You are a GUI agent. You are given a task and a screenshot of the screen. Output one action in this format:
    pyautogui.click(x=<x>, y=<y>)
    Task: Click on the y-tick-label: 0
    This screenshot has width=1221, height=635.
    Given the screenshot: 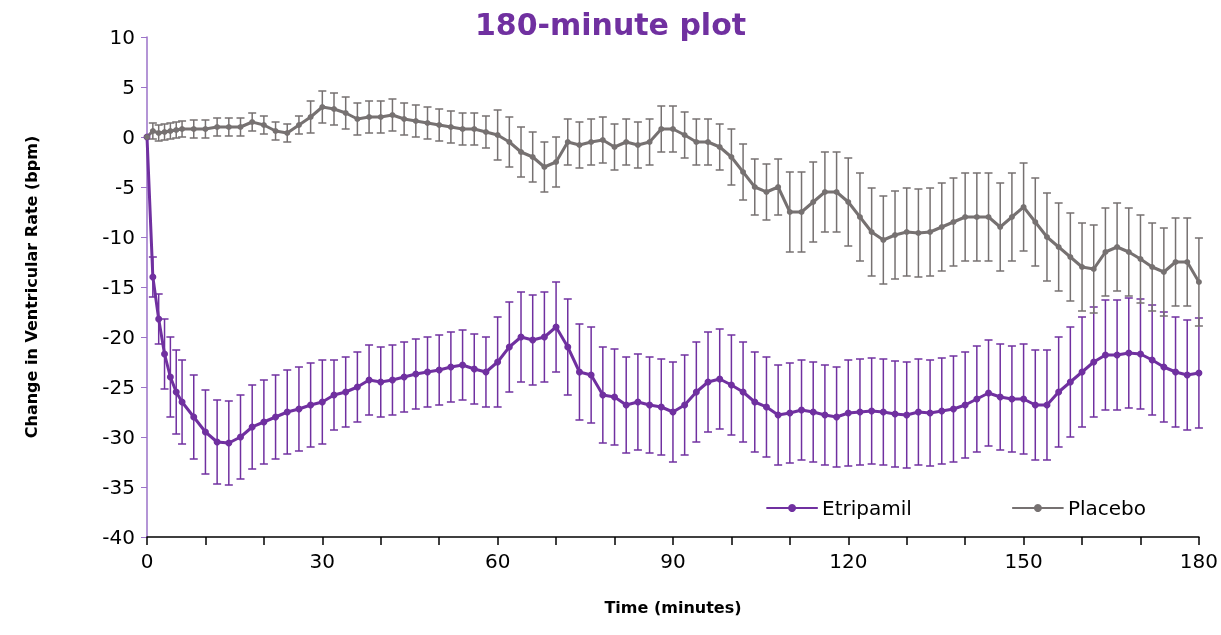 What is the action you would take?
    pyautogui.click(x=128, y=137)
    